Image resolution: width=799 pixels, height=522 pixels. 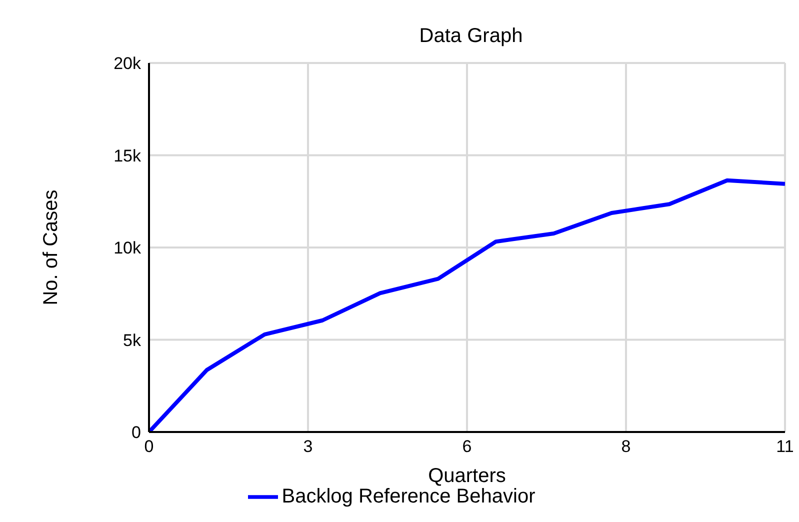 I want to click on y-tick-label: 20k, so click(x=128, y=64).